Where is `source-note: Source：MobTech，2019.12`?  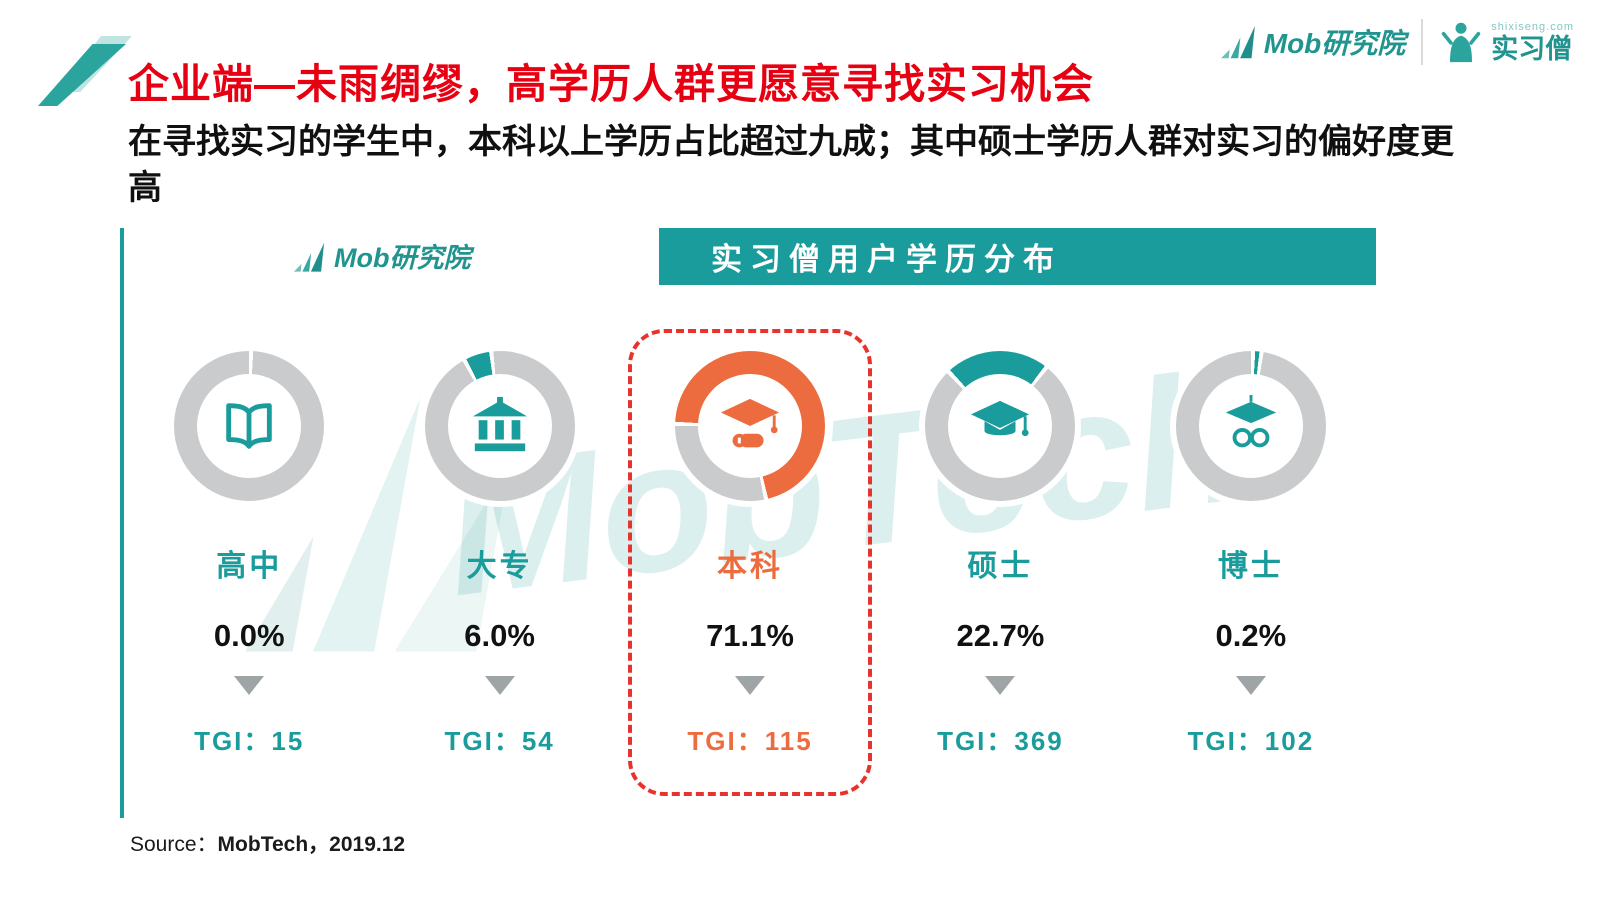
source-note: Source：MobTech，2019.12 is located at coordinates (267, 843).